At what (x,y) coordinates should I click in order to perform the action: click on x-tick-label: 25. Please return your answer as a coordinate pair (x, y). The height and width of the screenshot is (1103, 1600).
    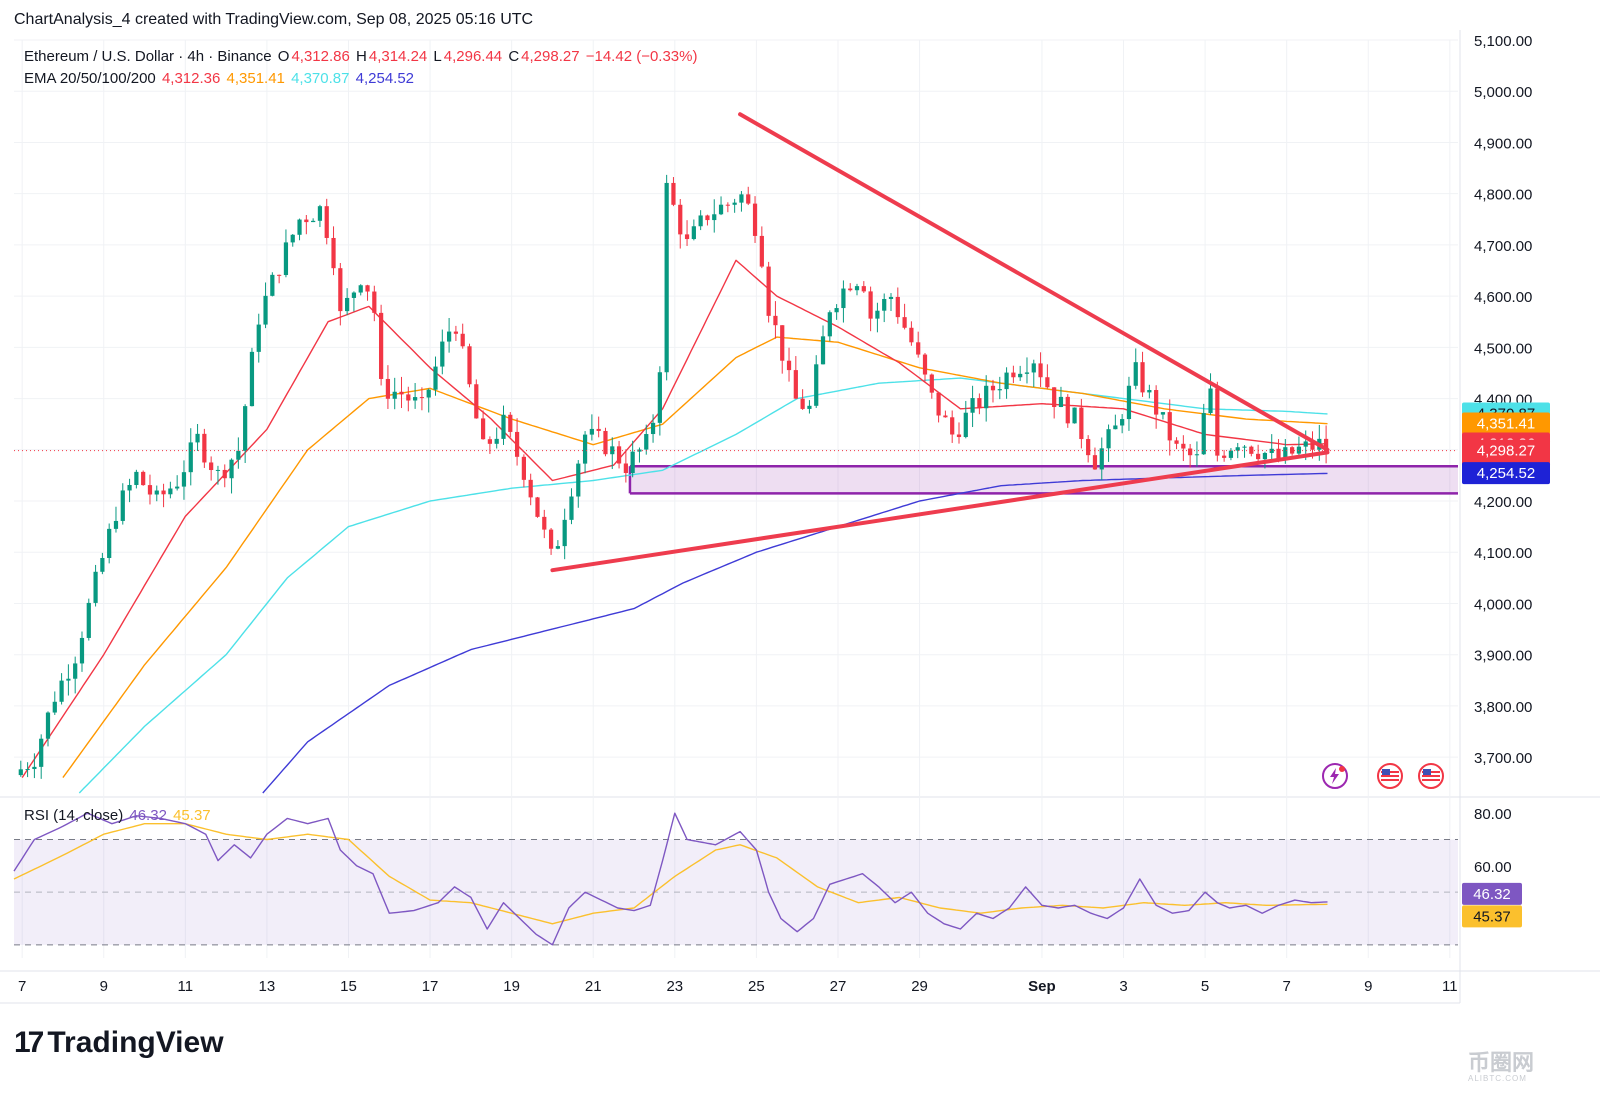
    Looking at the image, I should click on (756, 986).